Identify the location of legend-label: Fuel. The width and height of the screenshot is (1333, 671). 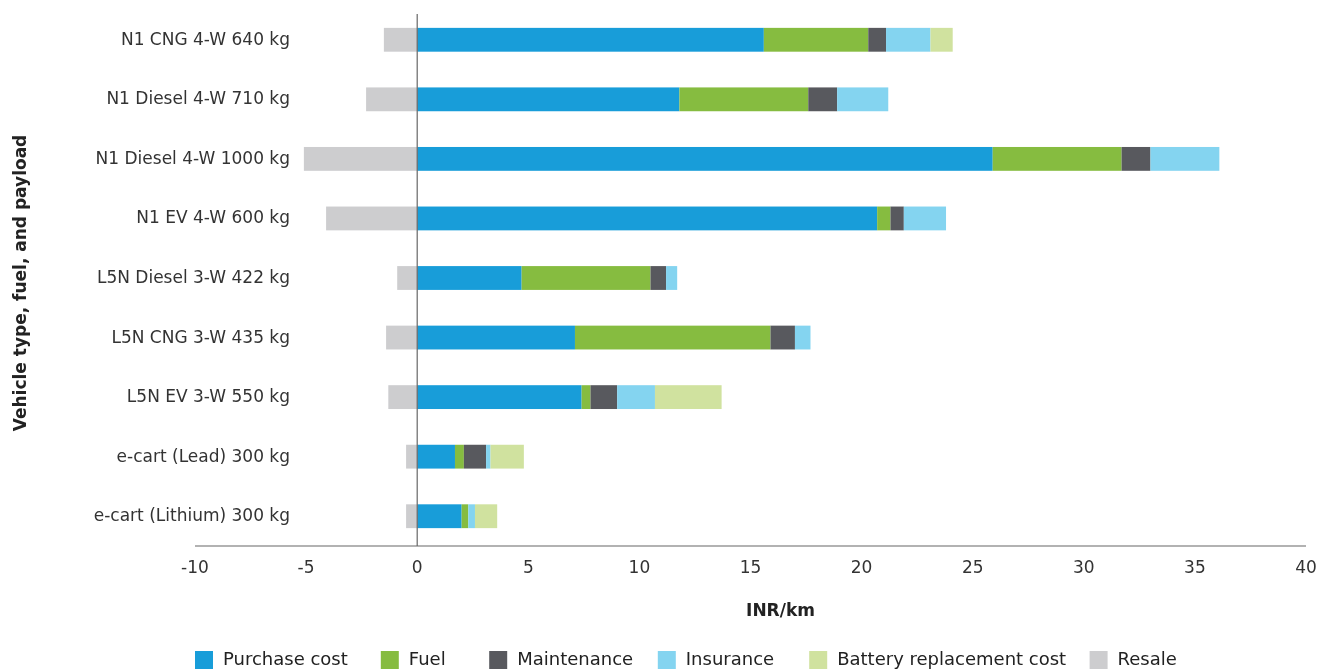
(427, 658).